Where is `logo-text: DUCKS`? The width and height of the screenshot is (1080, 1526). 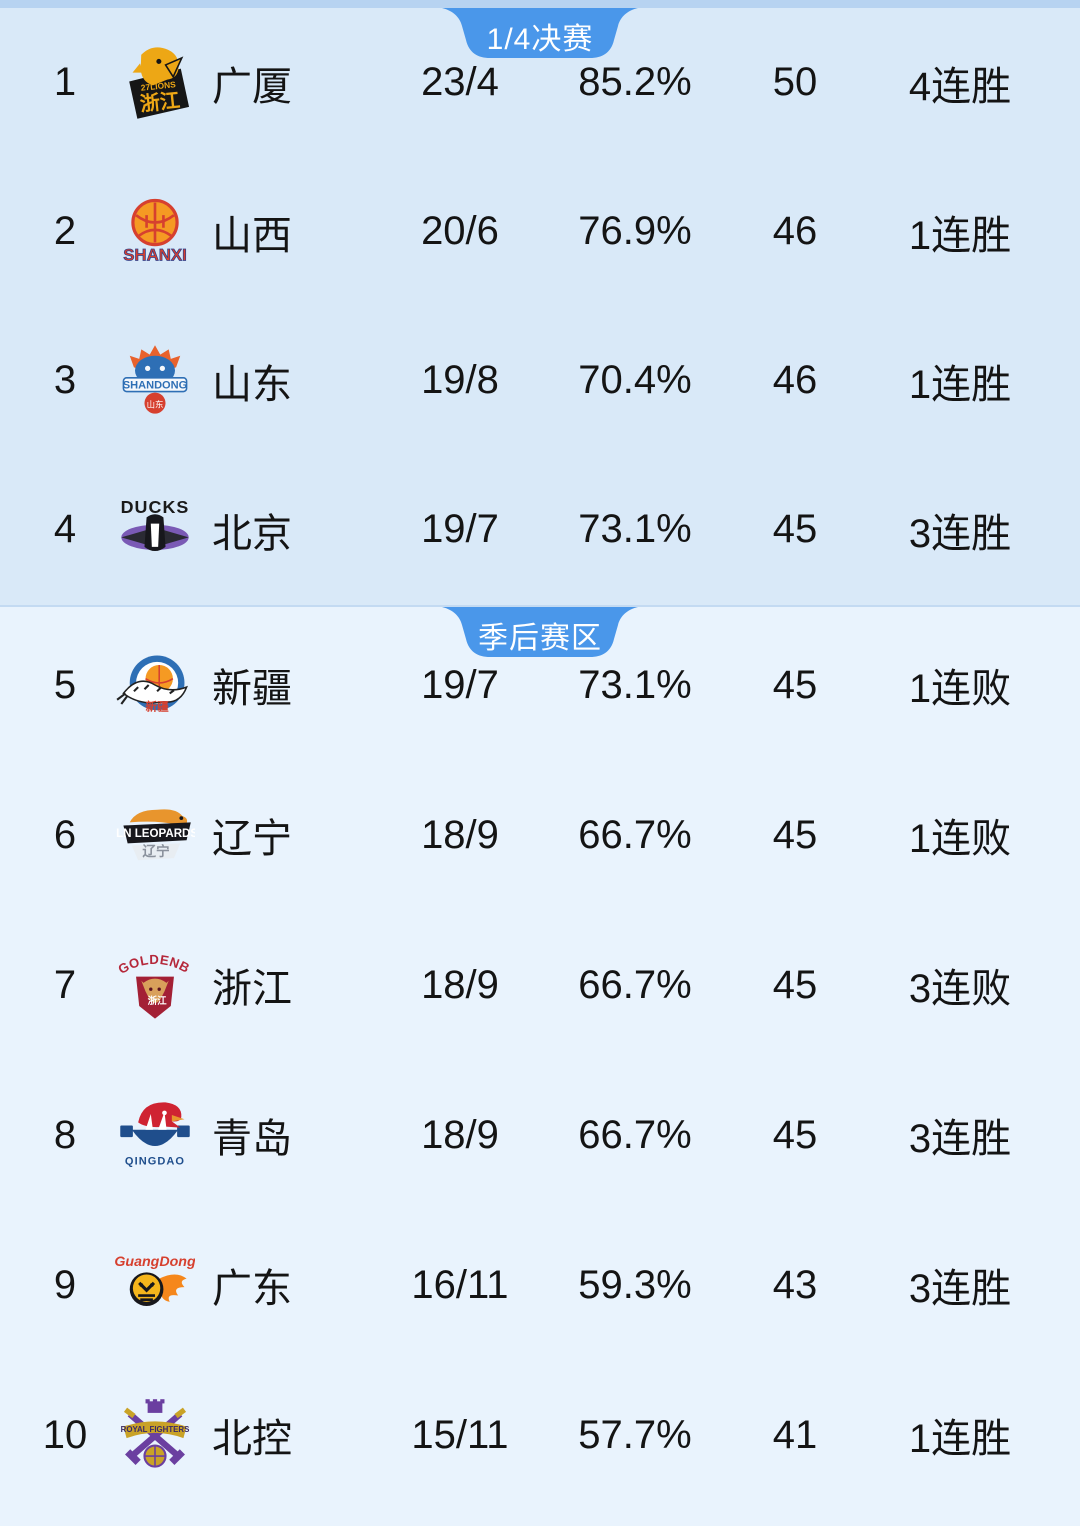 logo-text: DUCKS is located at coordinates (155, 507).